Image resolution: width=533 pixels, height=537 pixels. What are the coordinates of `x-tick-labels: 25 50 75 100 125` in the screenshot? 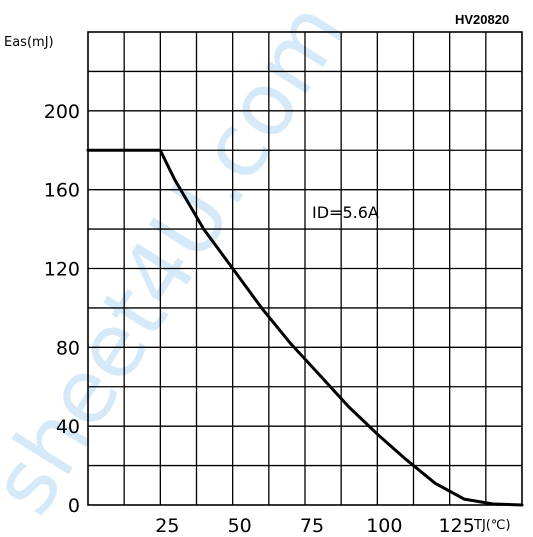 It's located at (315, 526).